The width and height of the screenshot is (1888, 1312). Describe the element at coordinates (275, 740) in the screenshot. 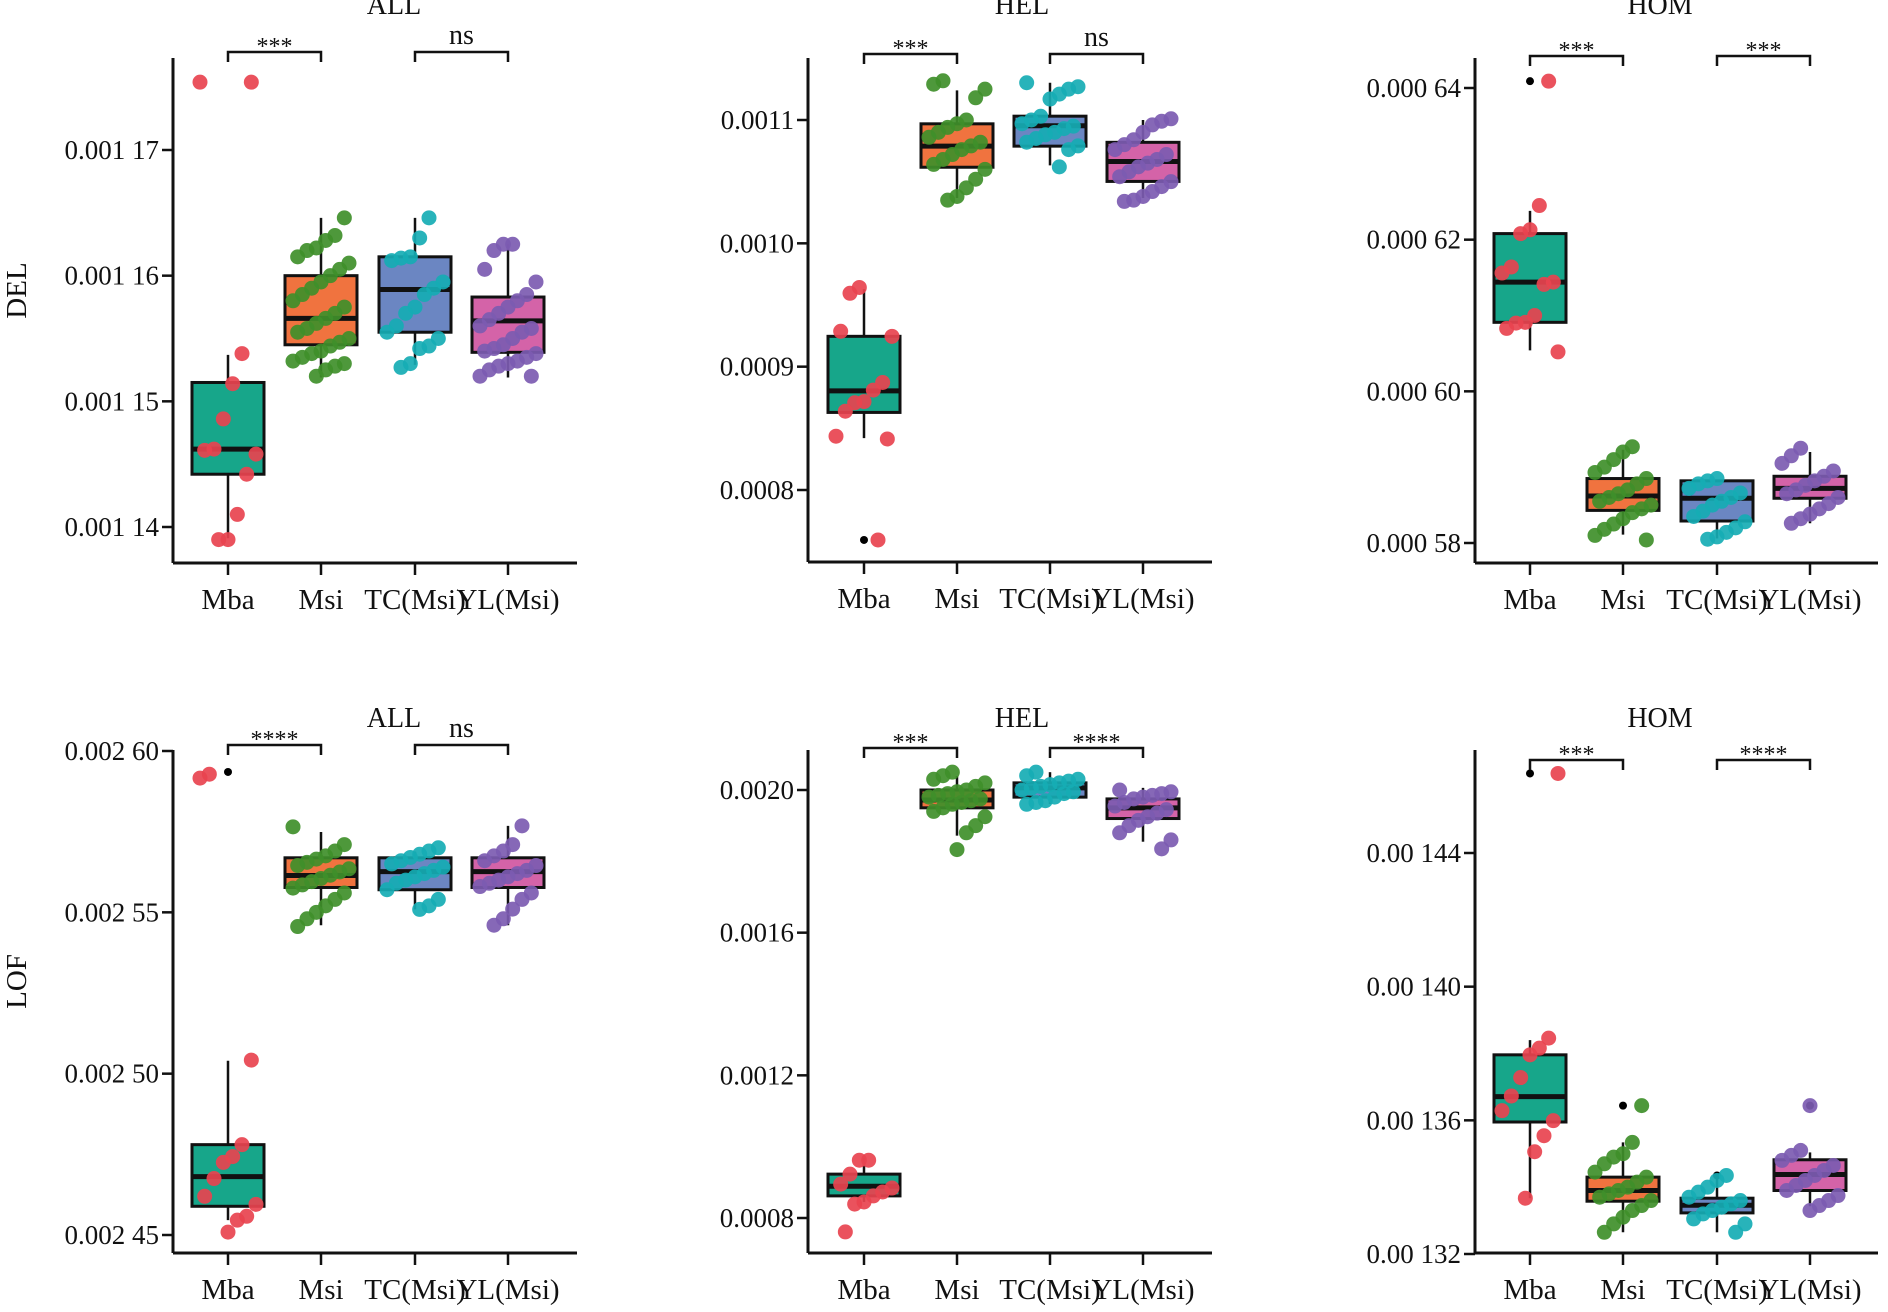

I see `significance-label: ****` at that location.